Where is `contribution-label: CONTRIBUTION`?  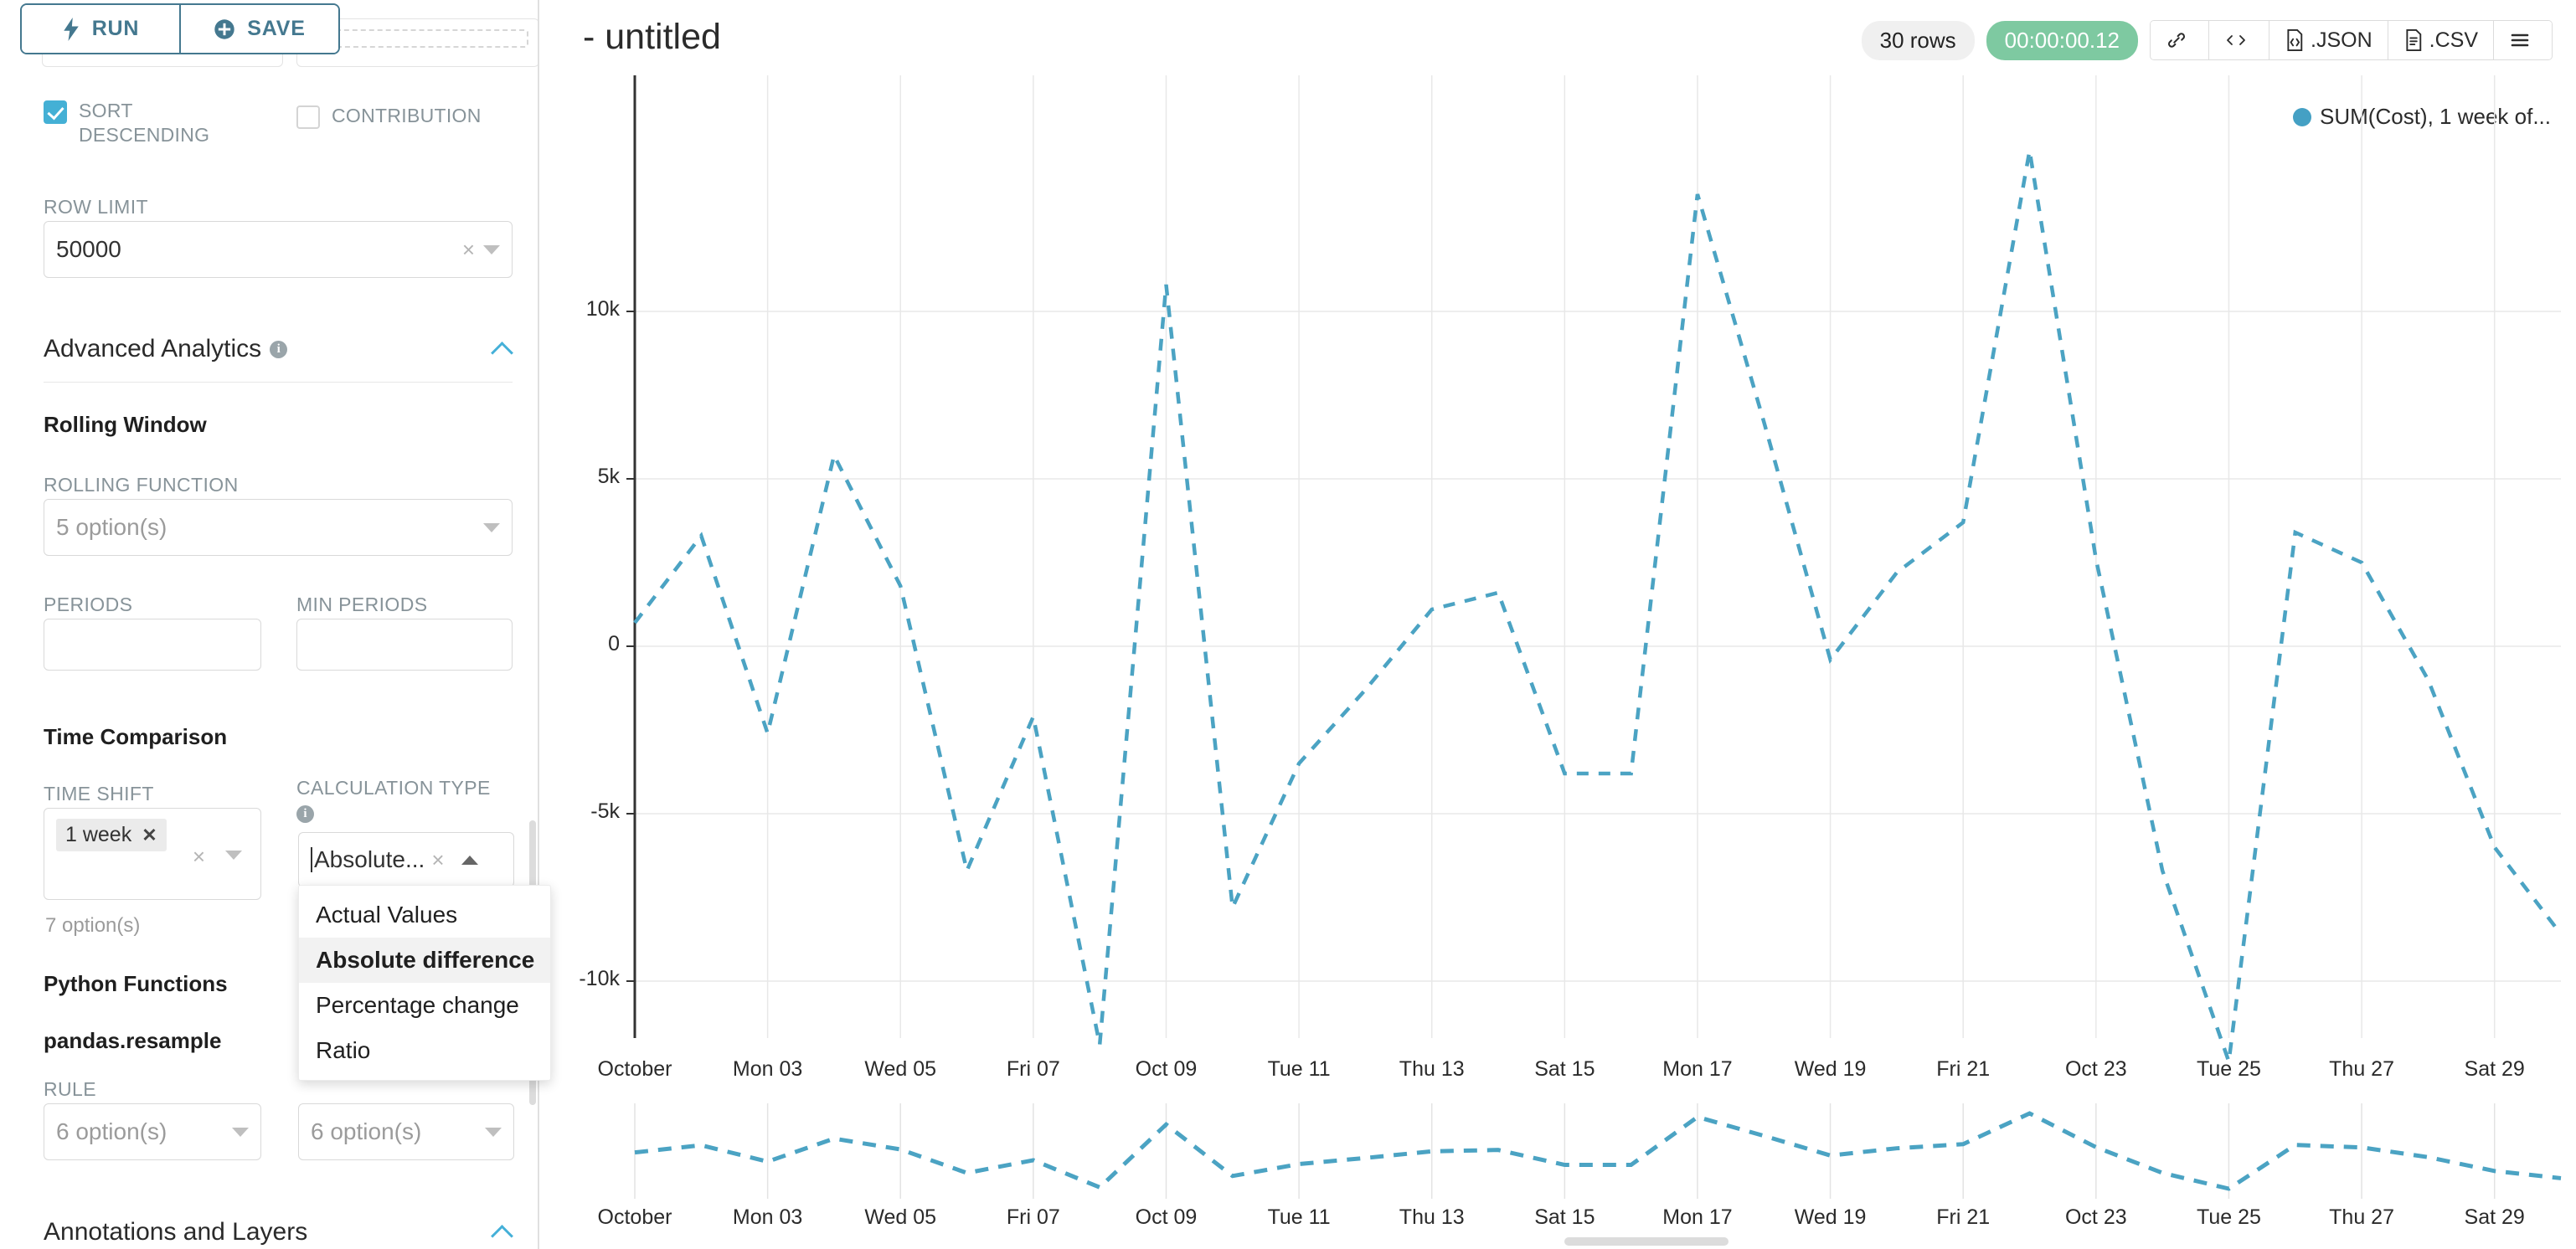
contribution-label: CONTRIBUTION is located at coordinates (407, 115).